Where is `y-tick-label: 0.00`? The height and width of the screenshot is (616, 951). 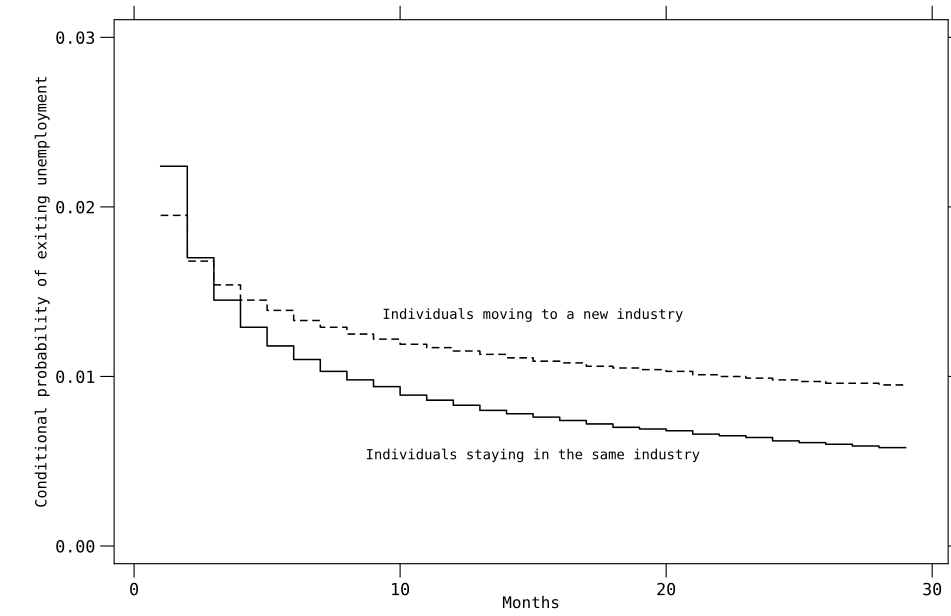
y-tick-label: 0.00 is located at coordinates (75, 546).